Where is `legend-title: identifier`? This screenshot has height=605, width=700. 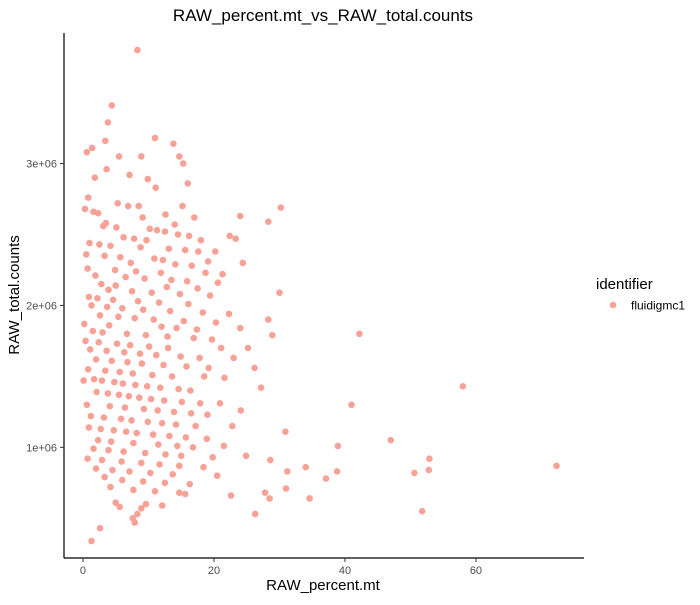
legend-title: identifier is located at coordinates (624, 284).